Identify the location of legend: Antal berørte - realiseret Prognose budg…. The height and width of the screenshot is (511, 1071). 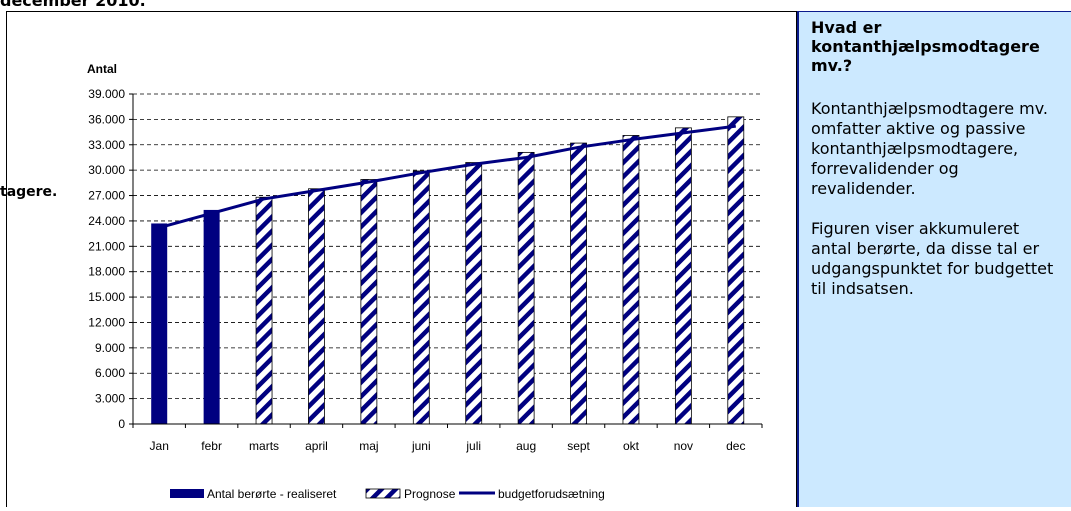
(387, 494).